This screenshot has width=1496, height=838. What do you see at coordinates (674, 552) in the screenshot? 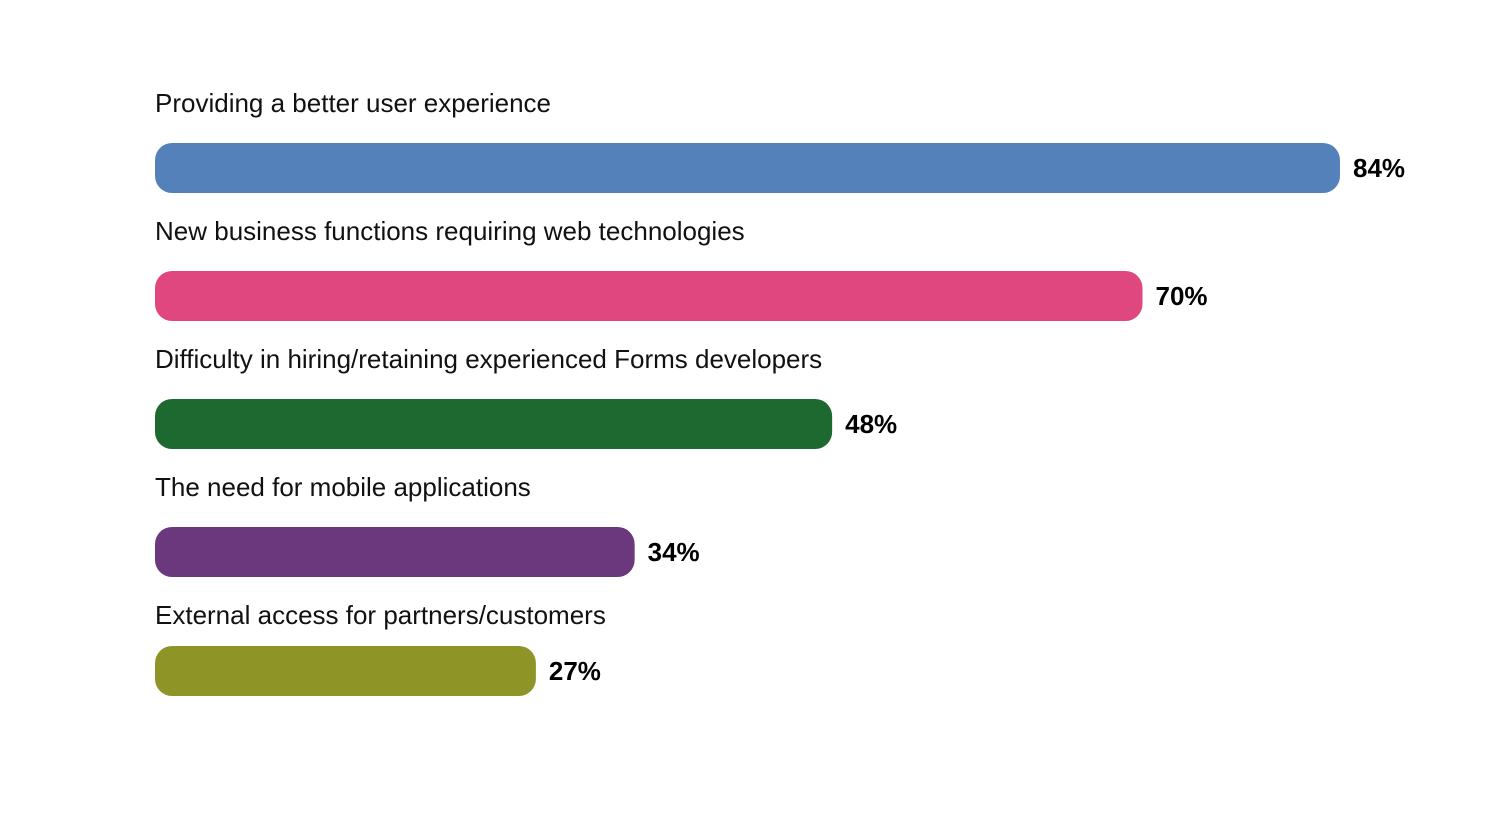
I see `value-label: 34%` at bounding box center [674, 552].